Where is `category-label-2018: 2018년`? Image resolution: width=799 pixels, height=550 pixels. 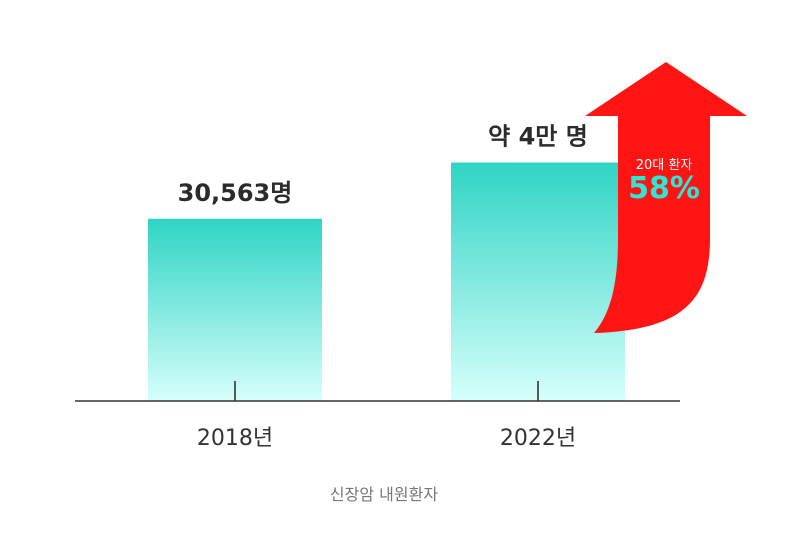 category-label-2018: 2018년 is located at coordinates (235, 438).